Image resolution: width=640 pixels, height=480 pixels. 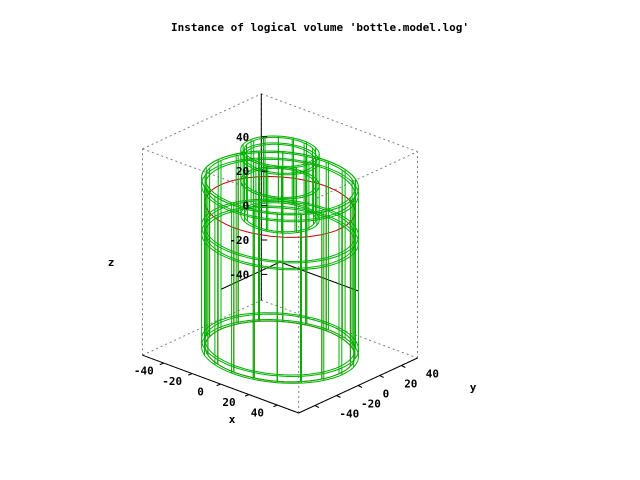 I want to click on y-tick-label: 20, so click(x=410, y=383).